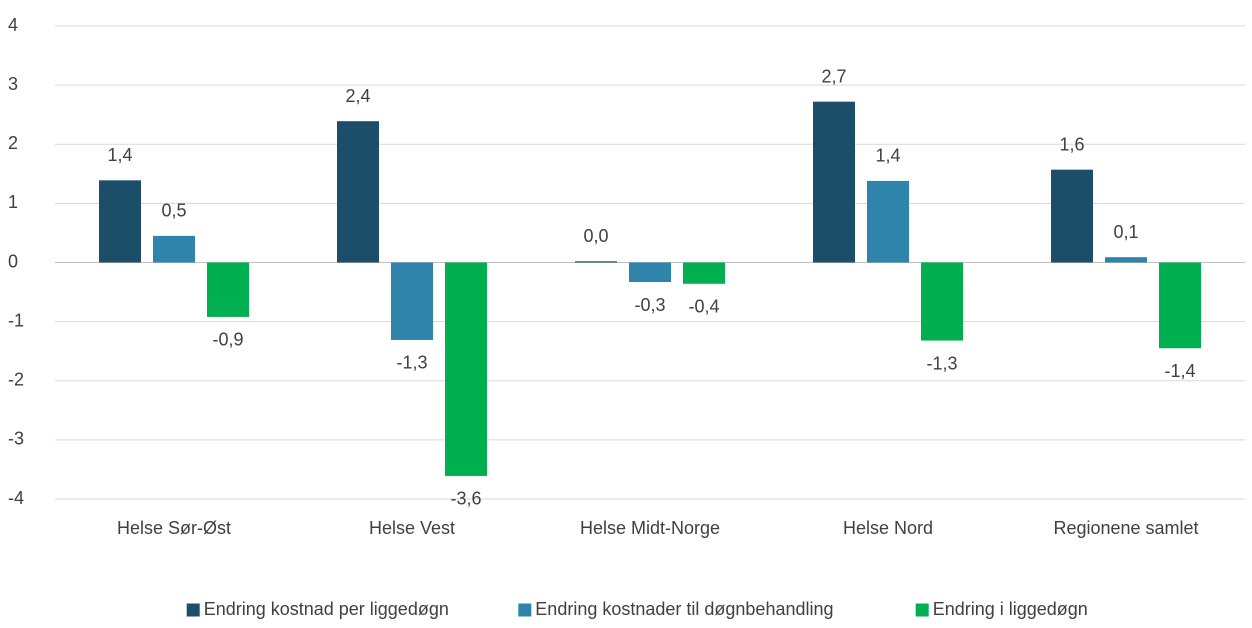 The width and height of the screenshot is (1252, 628). Describe the element at coordinates (174, 528) in the screenshot. I see `x-tick-label: Helse Sør-Øst` at that location.